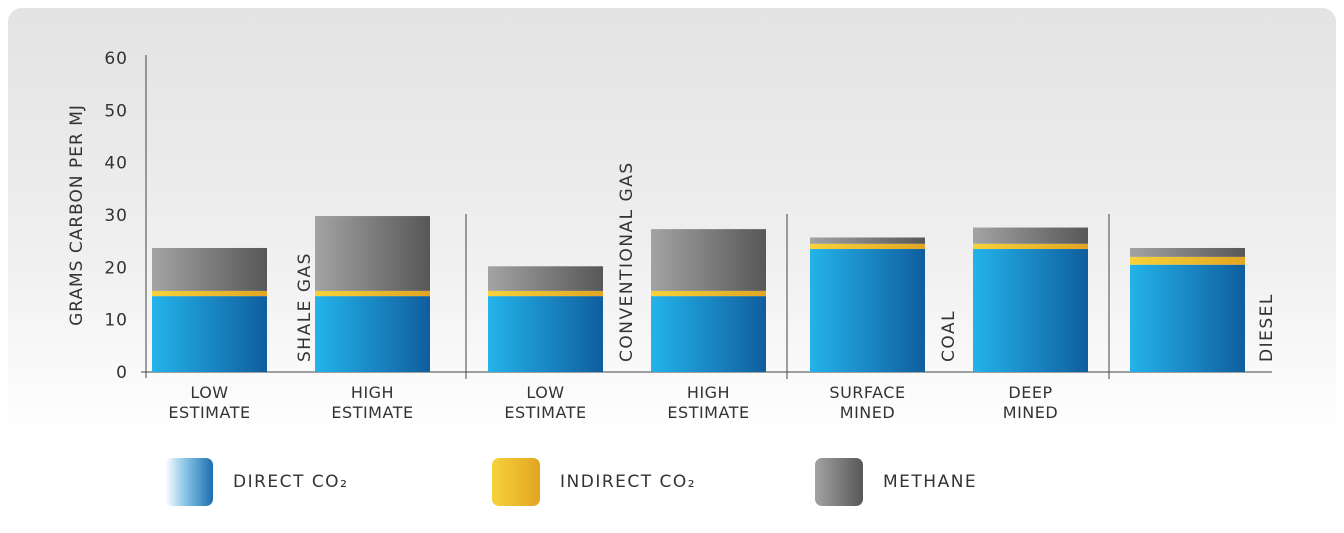 The image size is (1344, 533). Describe the element at coordinates (1267, 327) in the screenshot. I see `group-label: DIESEL` at that location.